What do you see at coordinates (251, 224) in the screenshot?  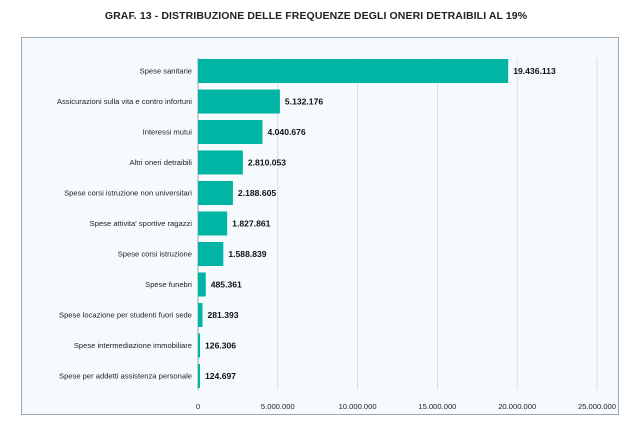 I see `data-label: 1.827.861` at bounding box center [251, 224].